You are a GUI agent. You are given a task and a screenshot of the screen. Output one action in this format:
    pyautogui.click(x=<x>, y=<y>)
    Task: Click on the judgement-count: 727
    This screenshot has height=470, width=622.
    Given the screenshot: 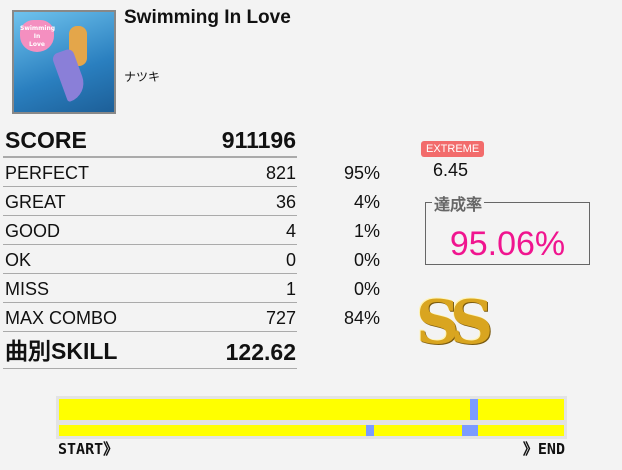 What is the action you would take?
    pyautogui.click(x=280, y=318)
    